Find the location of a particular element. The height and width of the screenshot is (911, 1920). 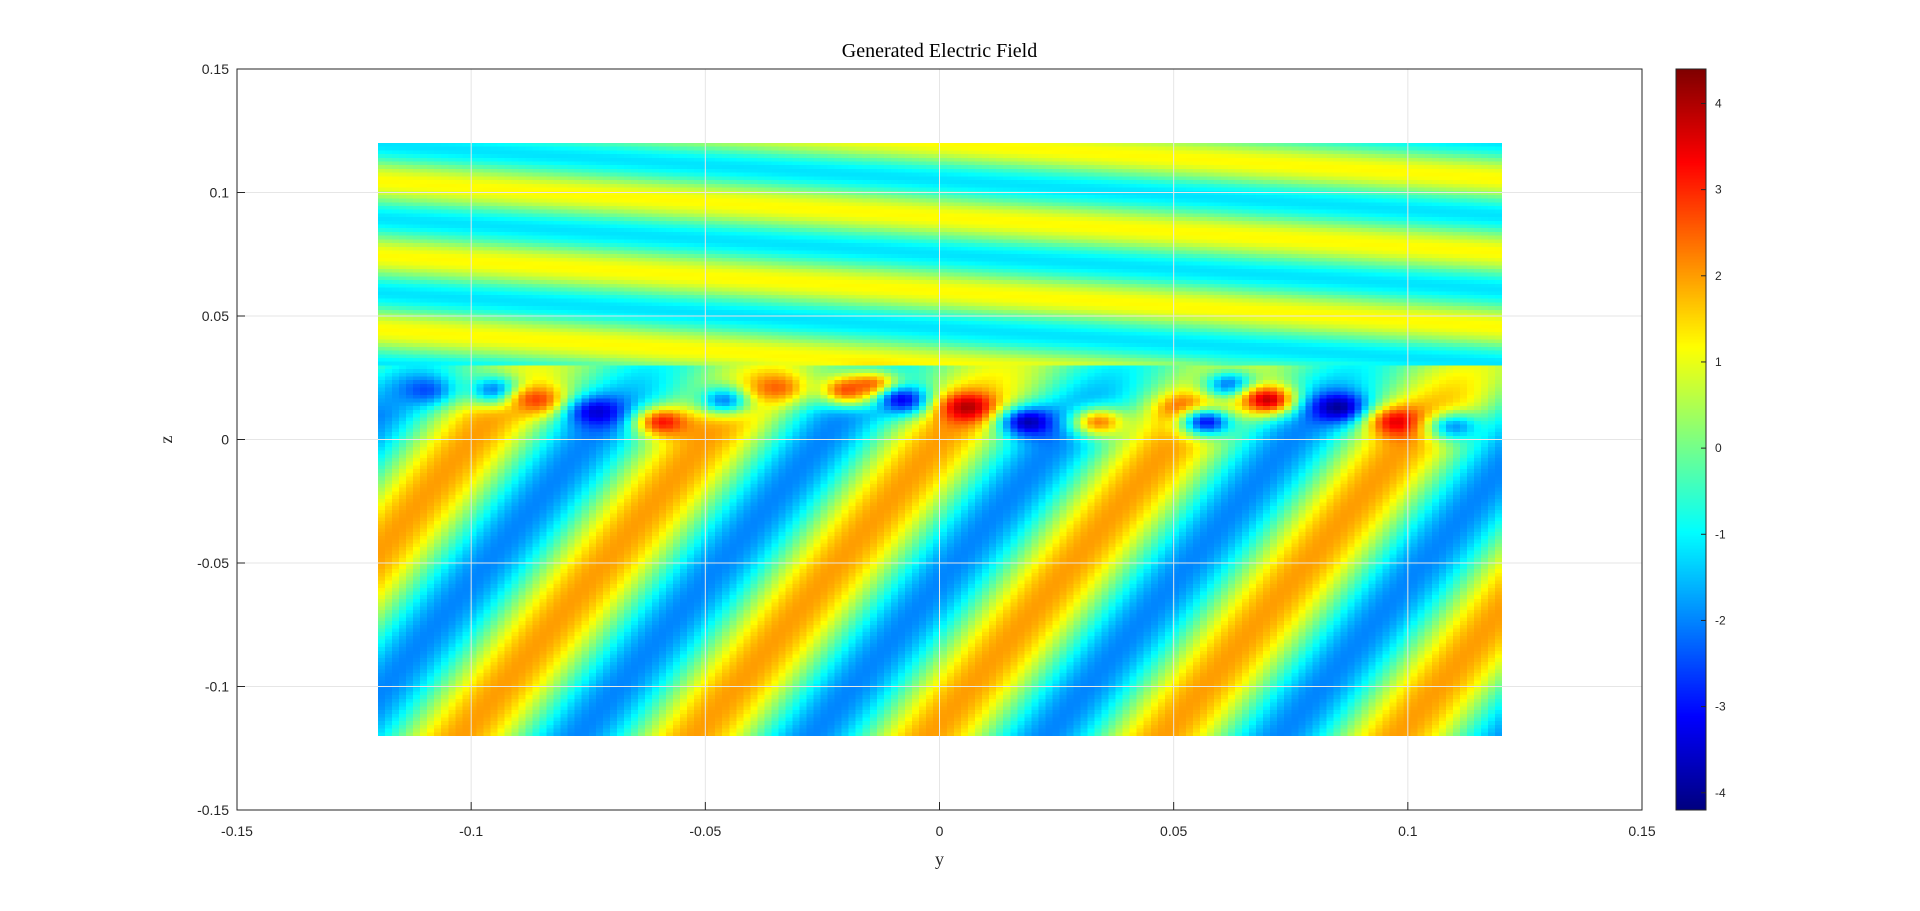

y-tick-label: -0.15 is located at coordinates (213, 810).